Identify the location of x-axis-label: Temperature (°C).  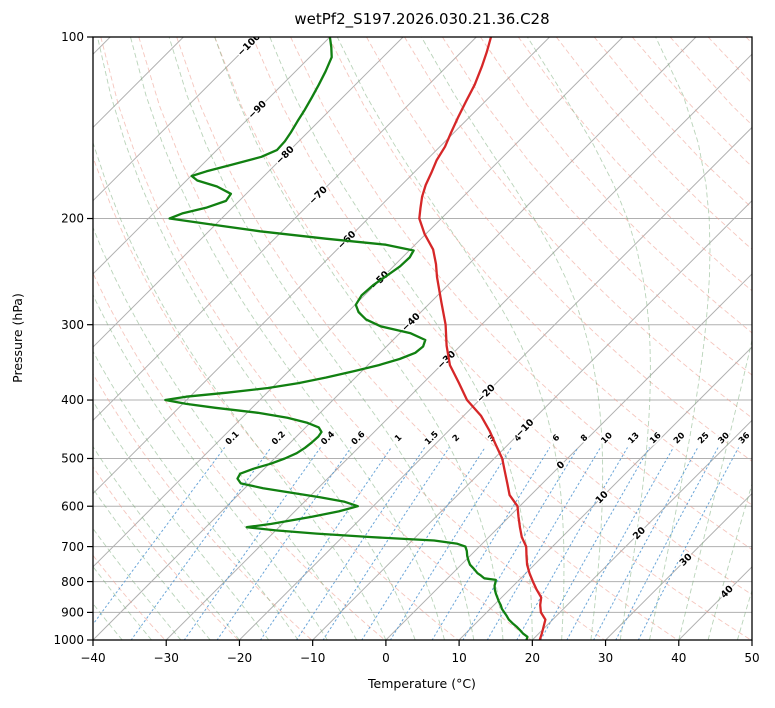
(421, 683).